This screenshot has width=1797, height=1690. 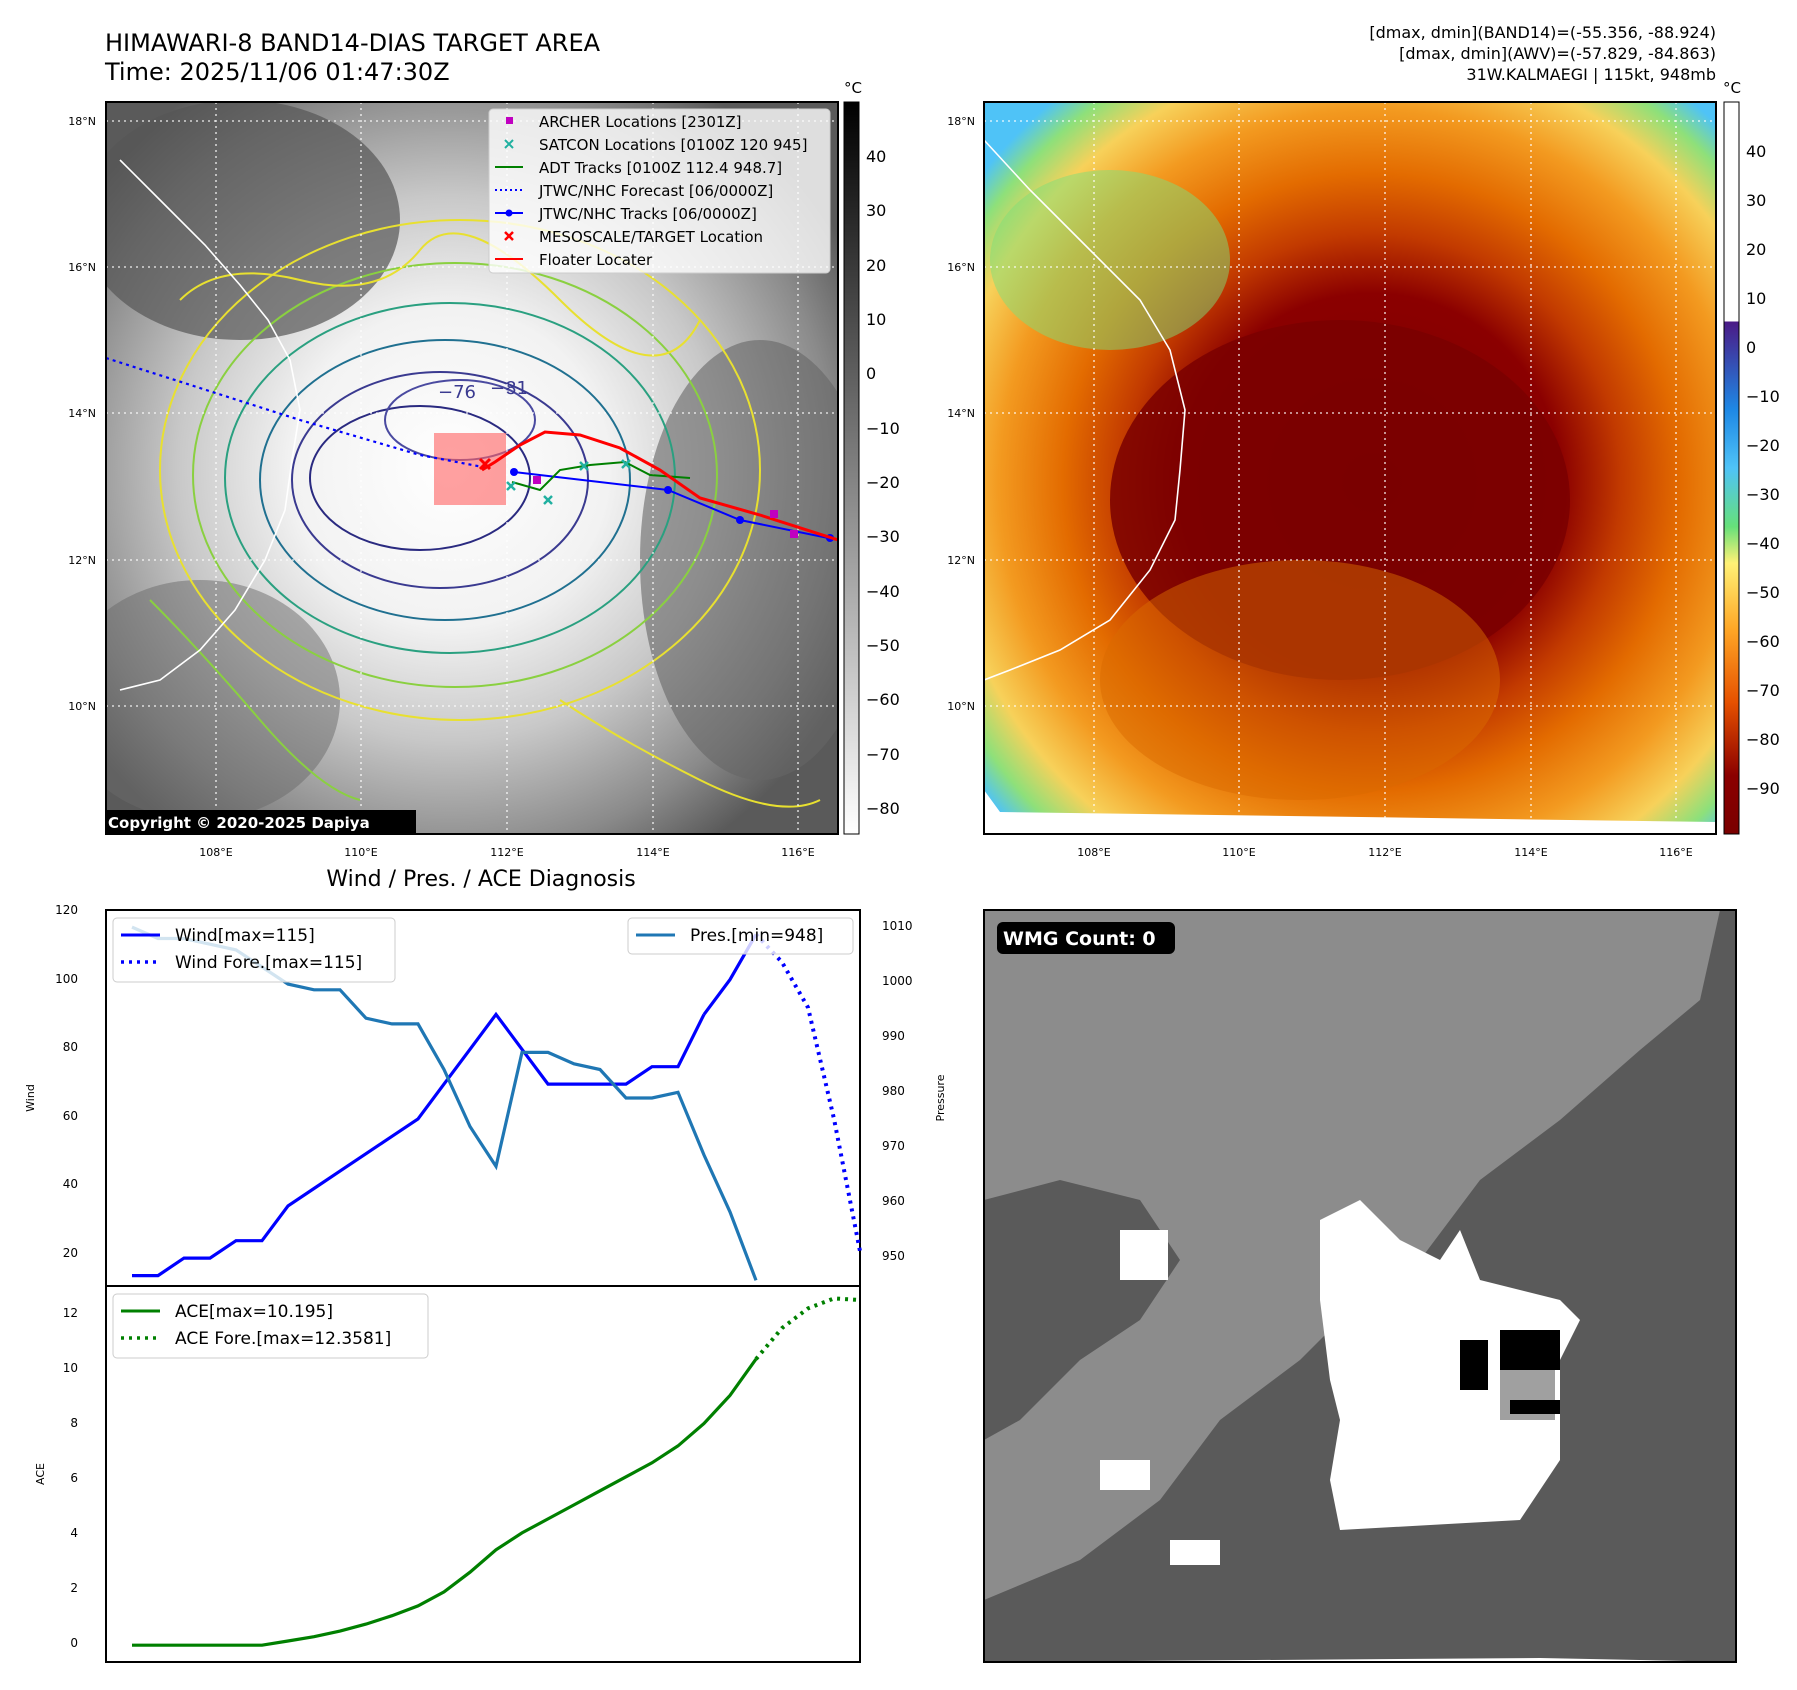 What do you see at coordinates (961, 413) in the screenshot?
I see `right-lat-14: 14°N` at bounding box center [961, 413].